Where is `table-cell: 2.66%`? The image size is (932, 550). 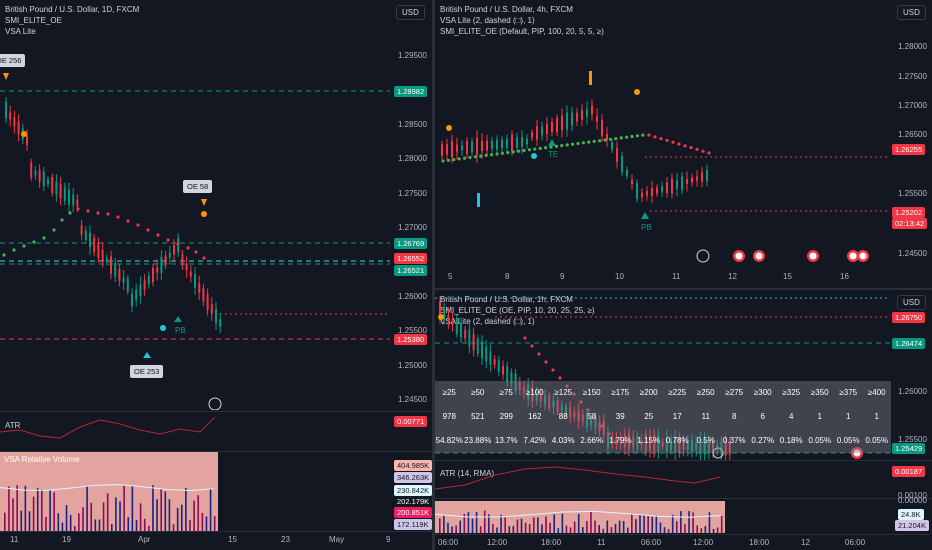 table-cell: 2.66% is located at coordinates (592, 440).